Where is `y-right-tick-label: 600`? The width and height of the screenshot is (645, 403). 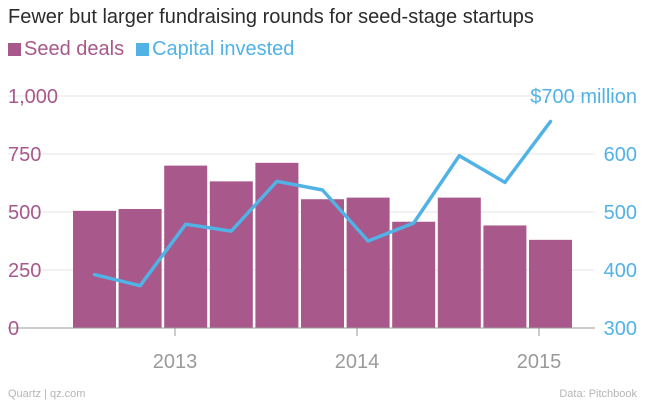
y-right-tick-label: 600 is located at coordinates (620, 155).